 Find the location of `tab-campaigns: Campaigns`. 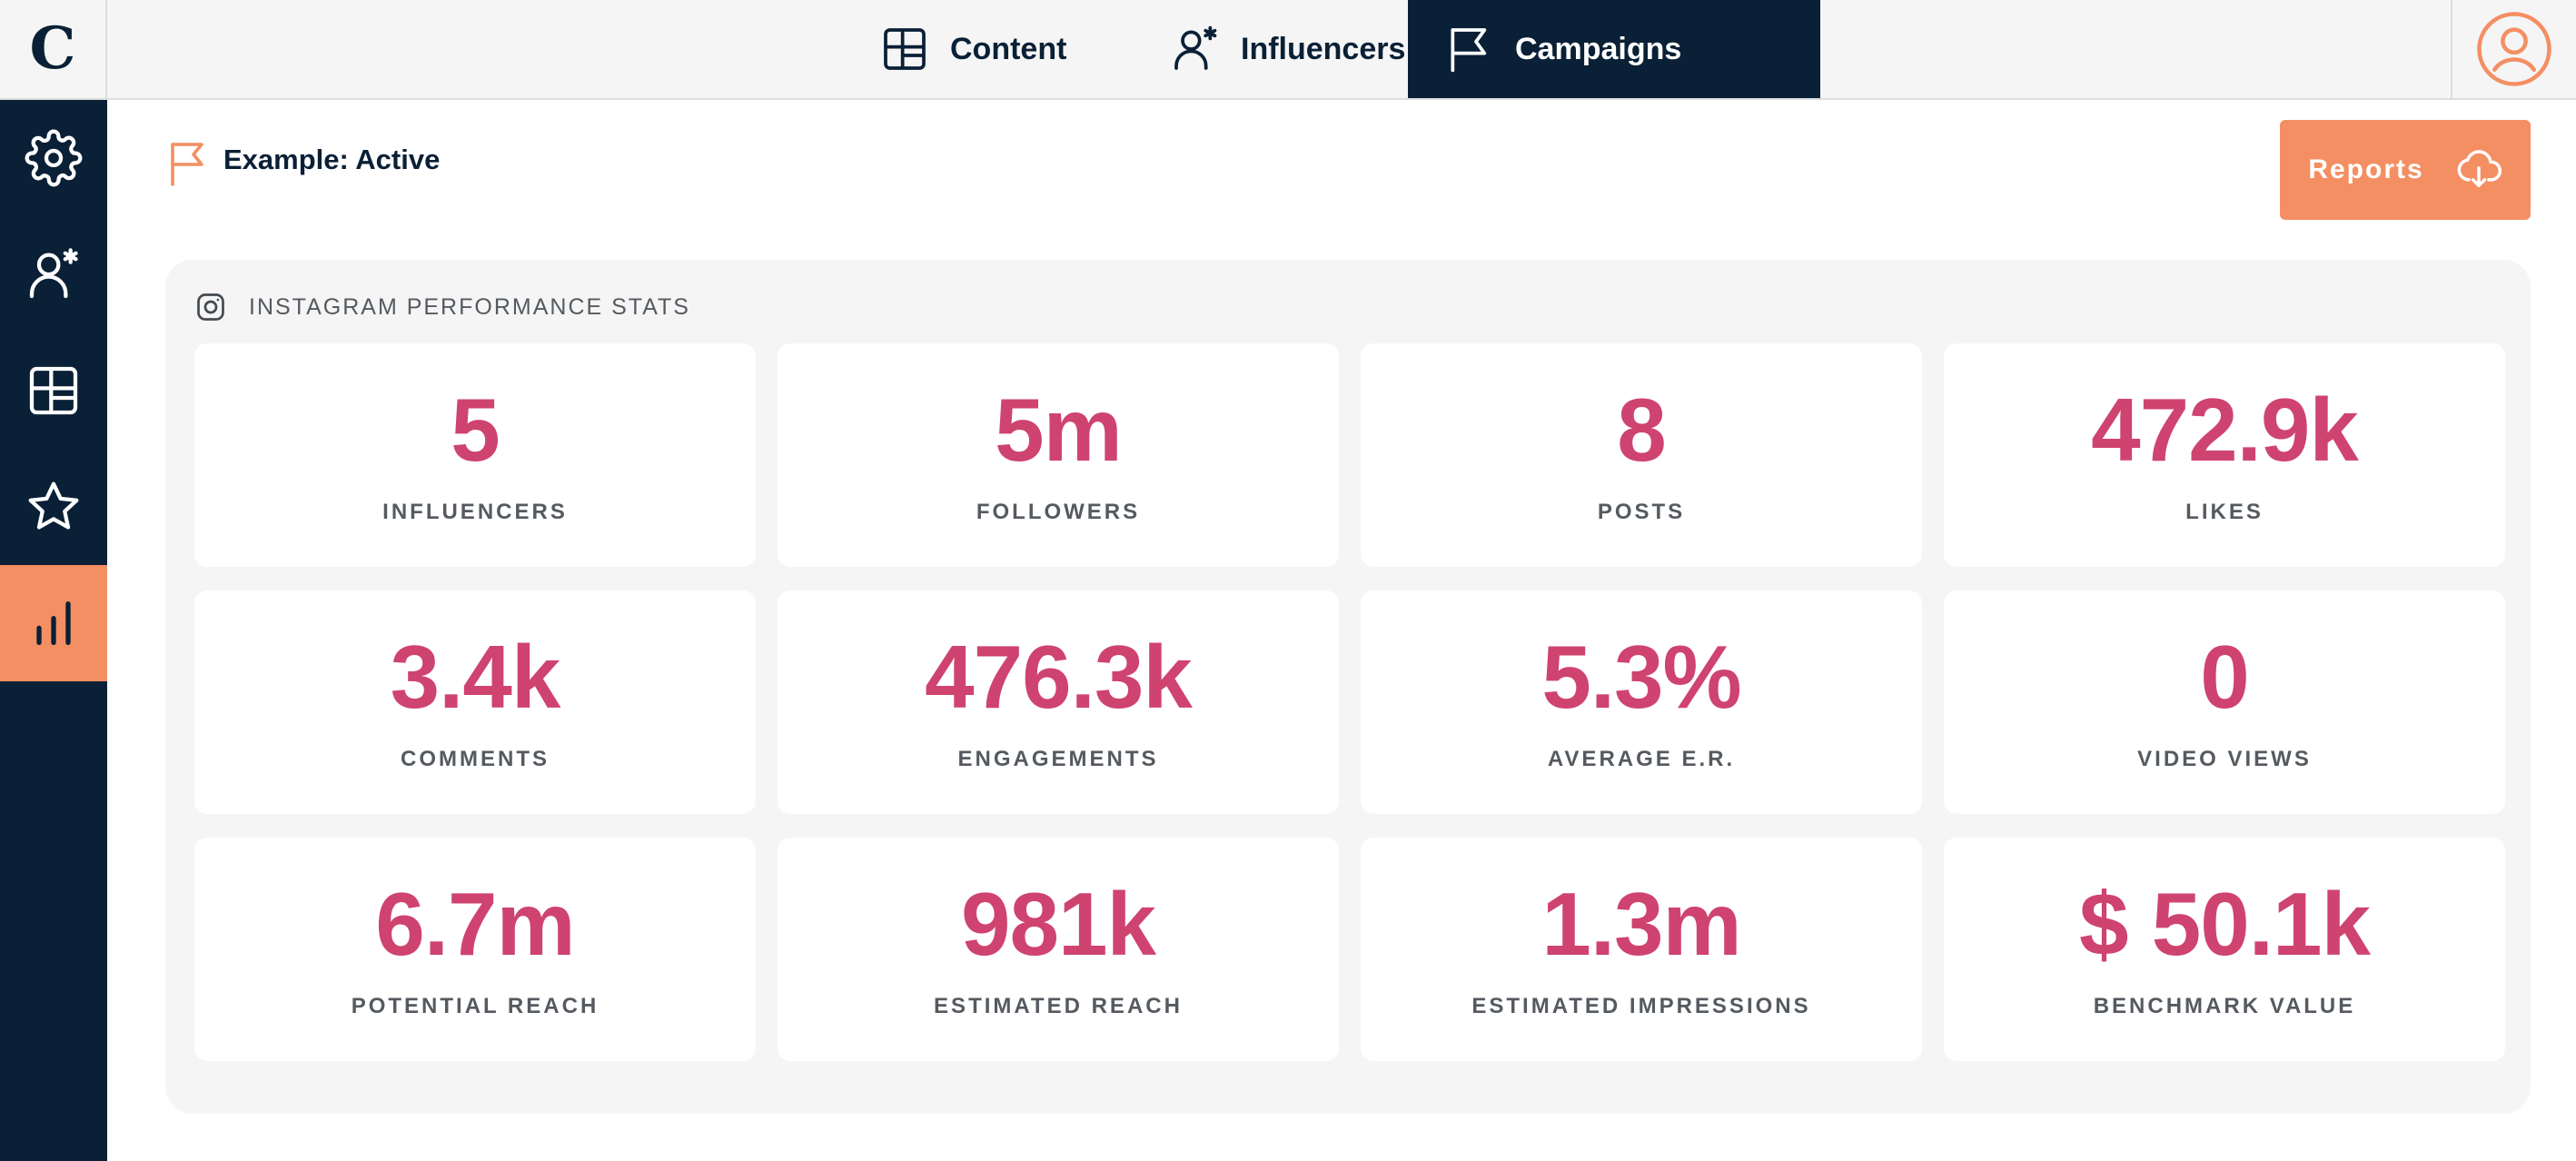

tab-campaigns: Campaigns is located at coordinates (1614, 49).